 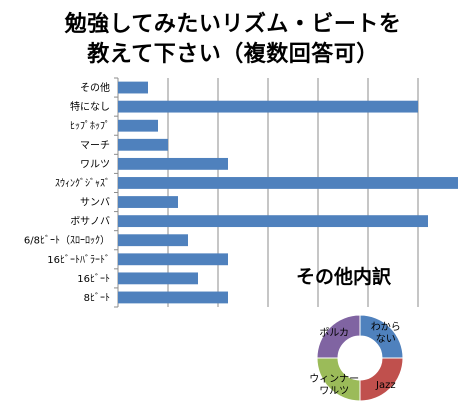 I want to click on y-tick-label: 8ﾋﾞｰﾄ, so click(x=97, y=298).